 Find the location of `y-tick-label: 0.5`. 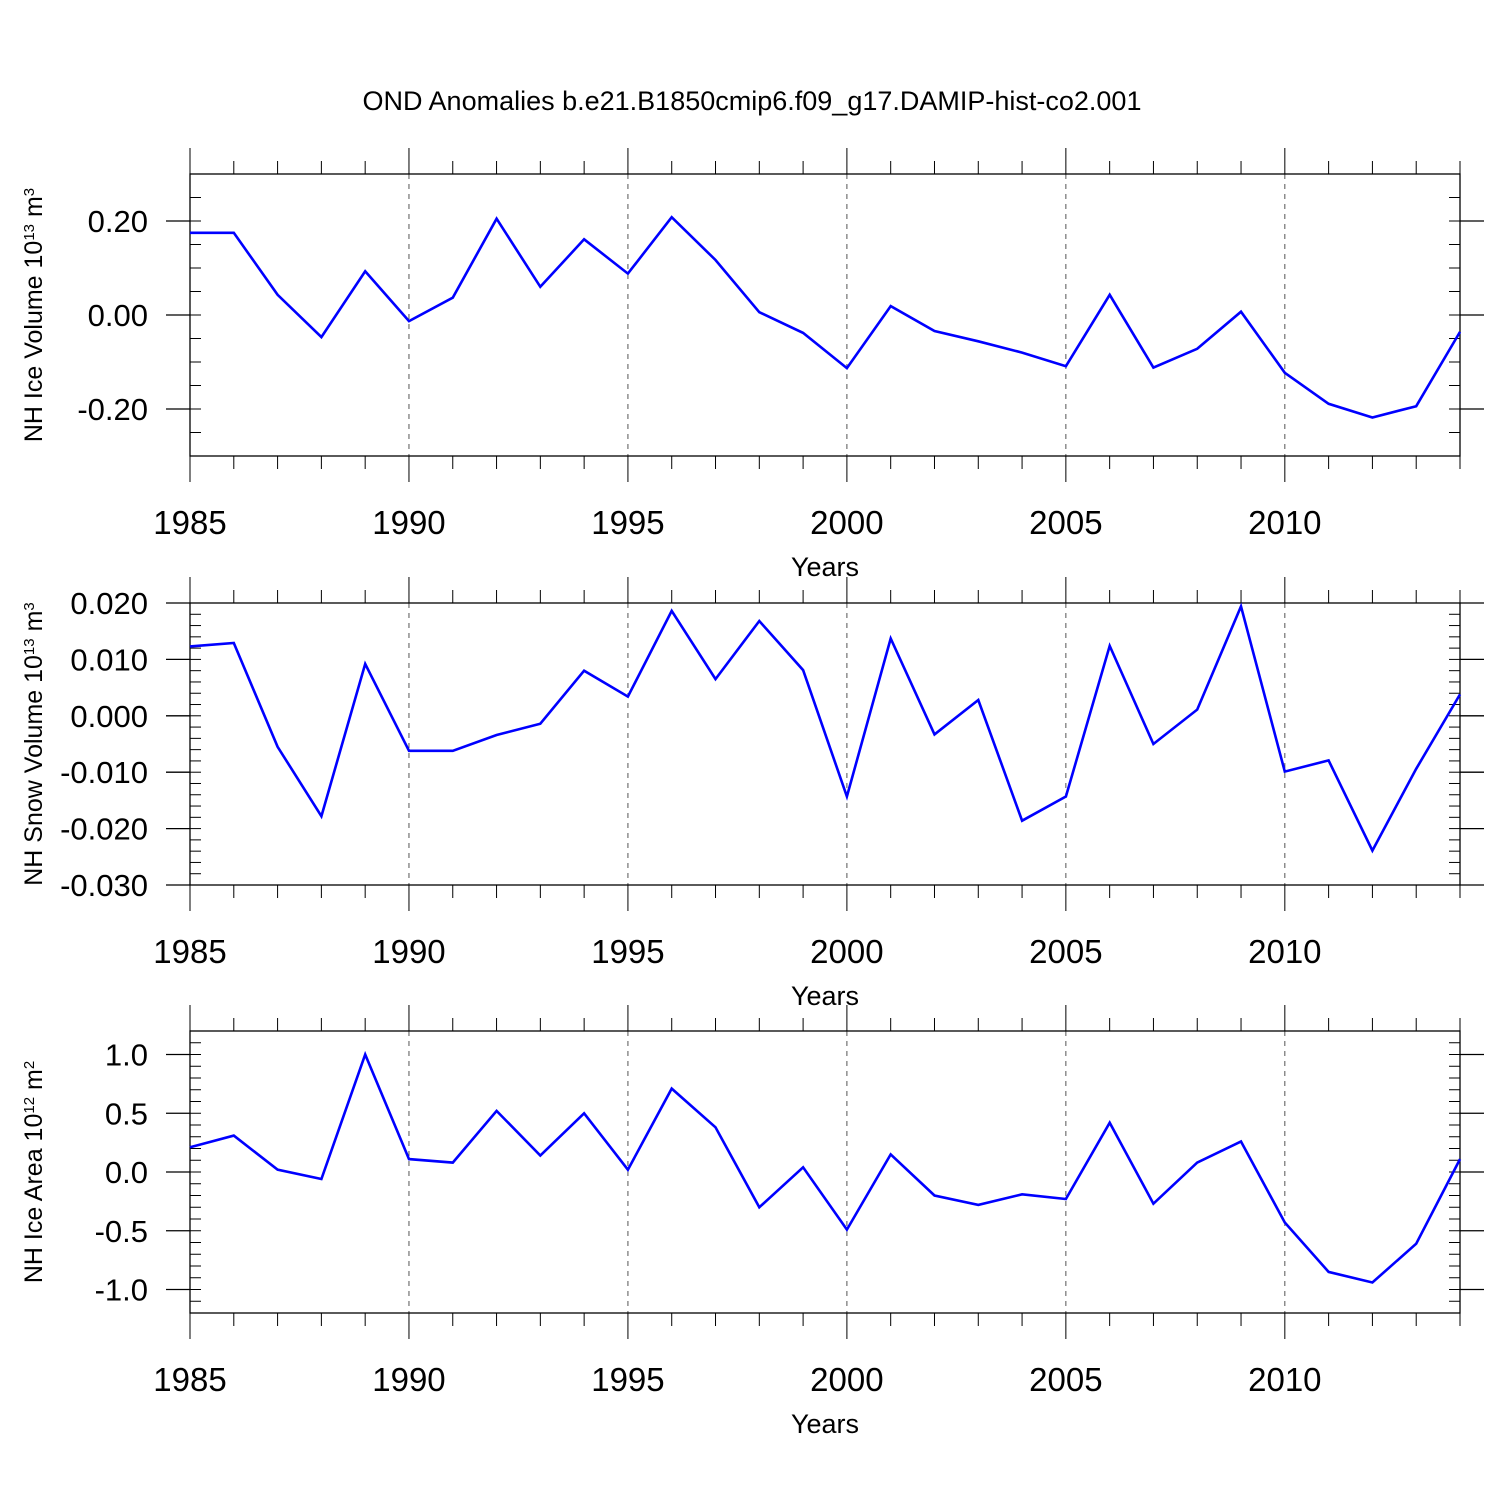

y-tick-label: 0.5 is located at coordinates (126, 1113).